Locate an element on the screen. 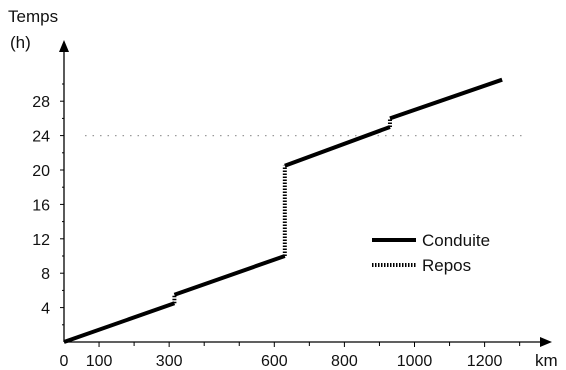  y-tick-label: 28 is located at coordinates (41, 102).